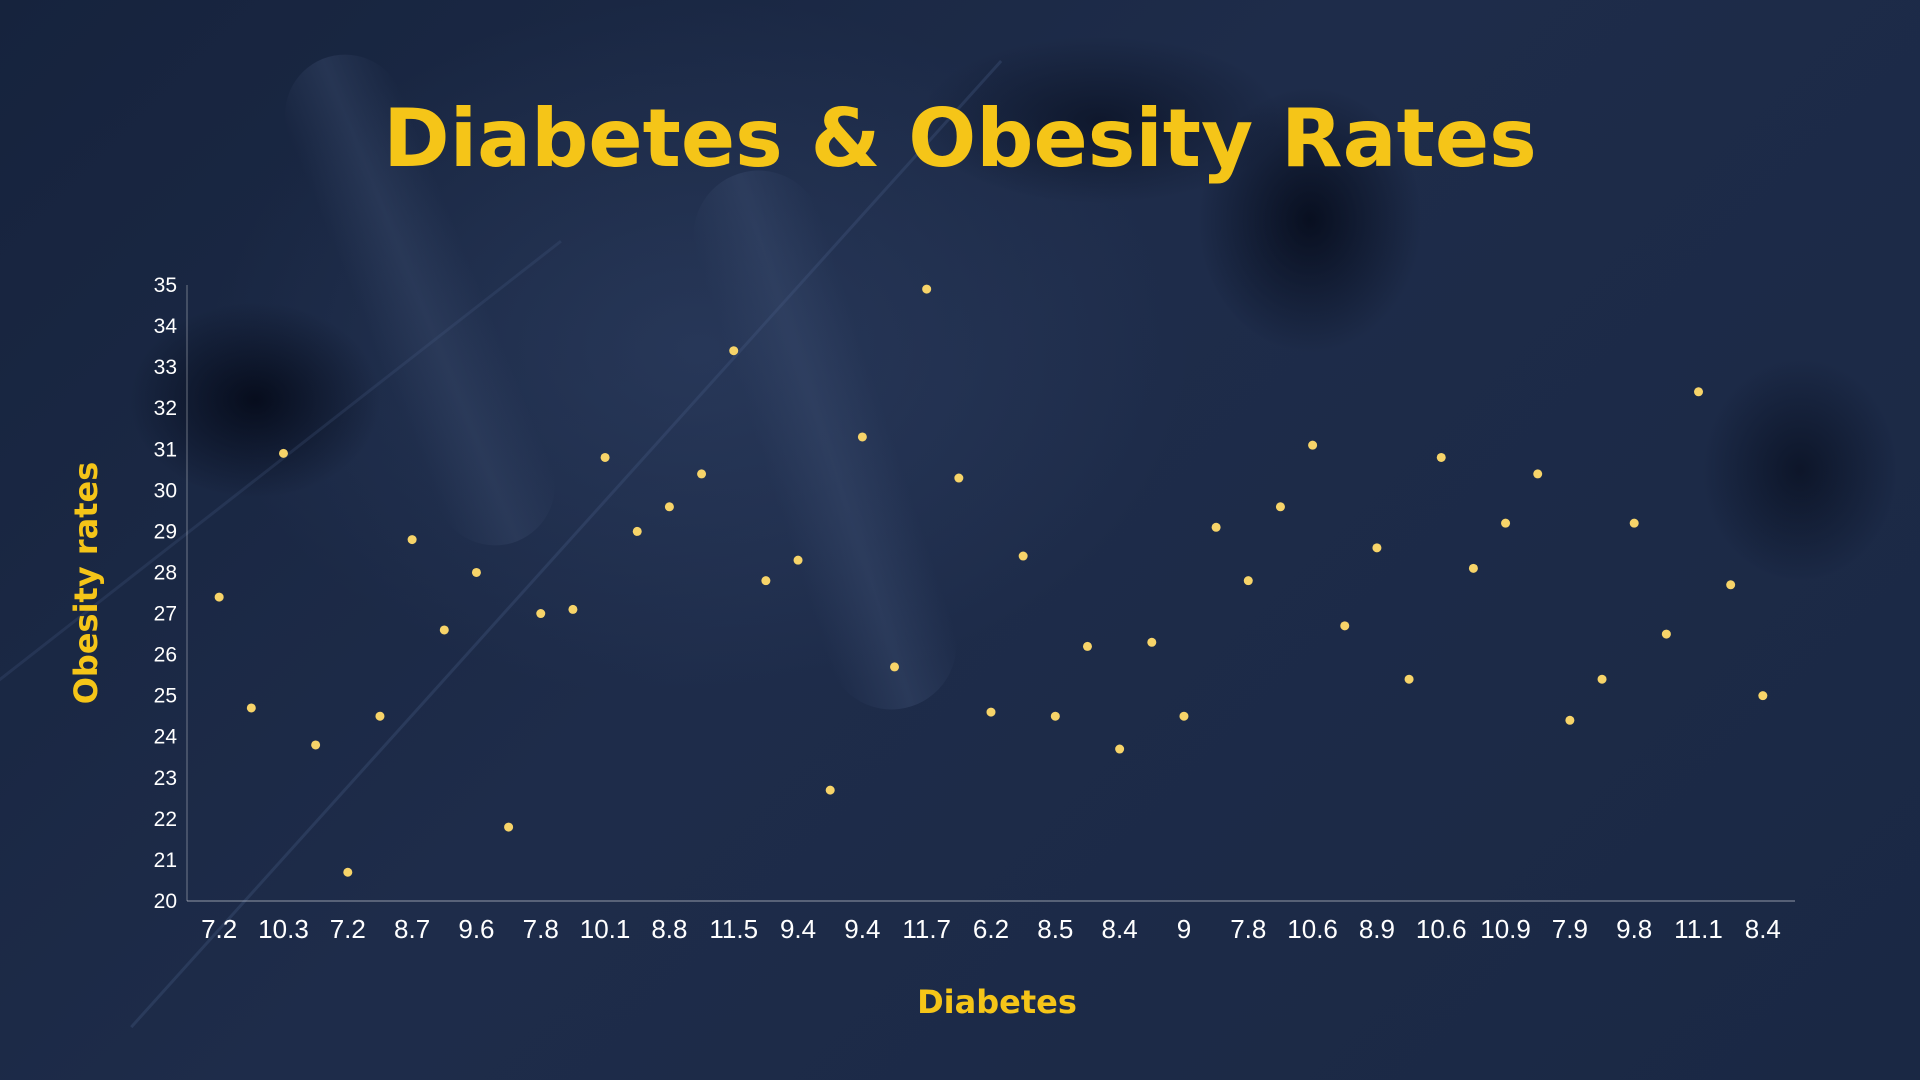 This screenshot has height=1080, width=1920. What do you see at coordinates (165, 819) in the screenshot?
I see `y-tick-label: 22` at bounding box center [165, 819].